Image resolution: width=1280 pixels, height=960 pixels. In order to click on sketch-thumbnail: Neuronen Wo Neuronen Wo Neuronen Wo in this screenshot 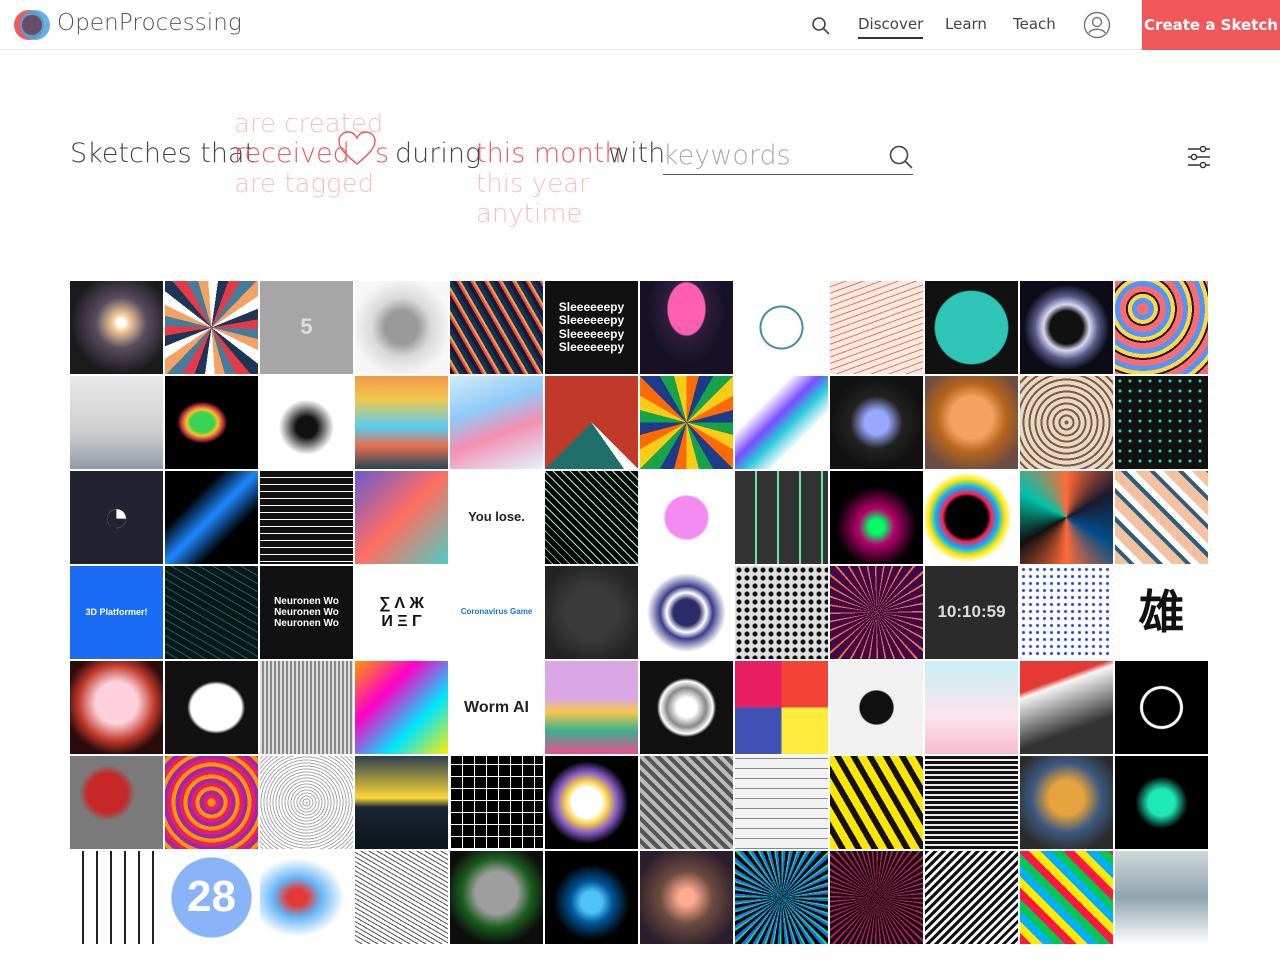, I will do `click(306, 612)`.